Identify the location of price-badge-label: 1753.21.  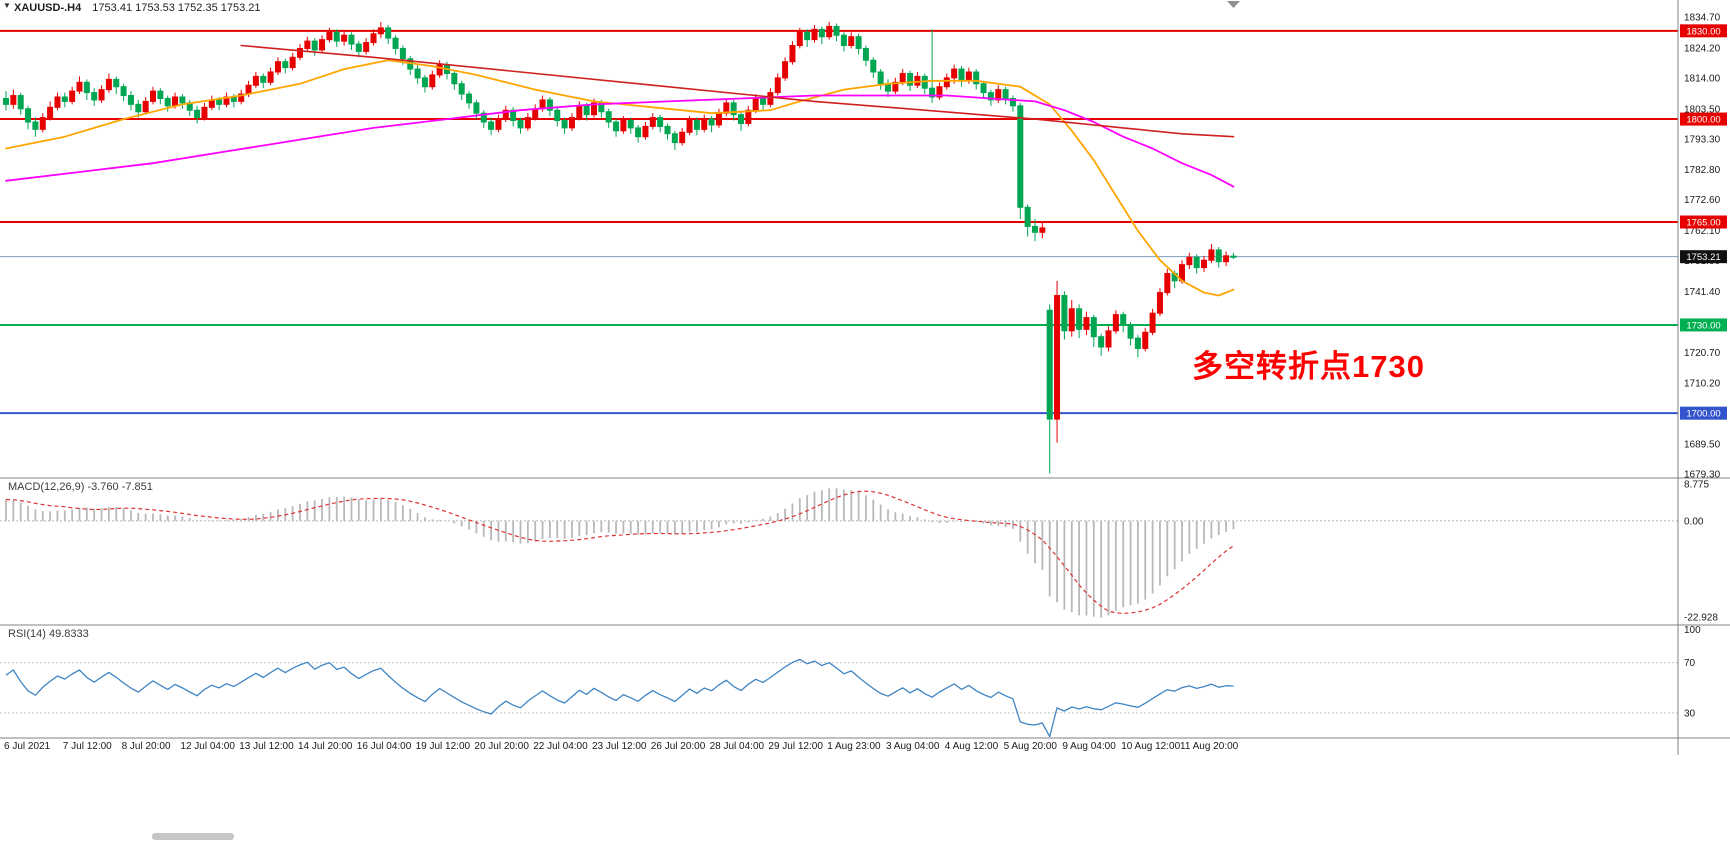
(1703, 257).